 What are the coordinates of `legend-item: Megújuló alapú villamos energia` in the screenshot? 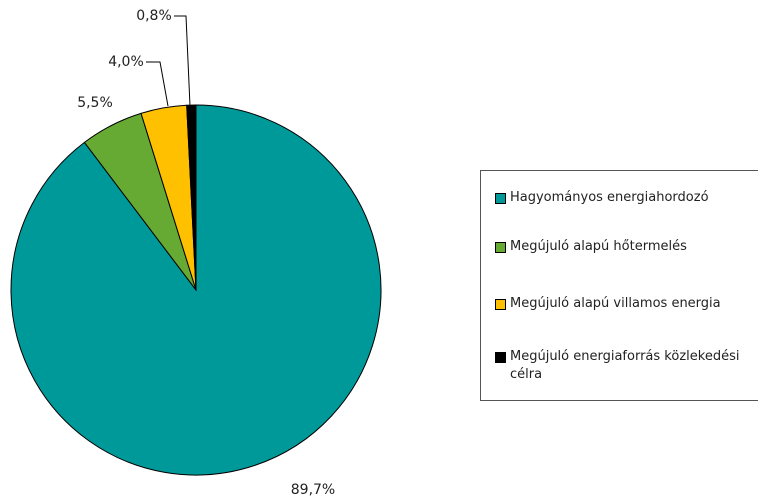 It's located at (620, 304).